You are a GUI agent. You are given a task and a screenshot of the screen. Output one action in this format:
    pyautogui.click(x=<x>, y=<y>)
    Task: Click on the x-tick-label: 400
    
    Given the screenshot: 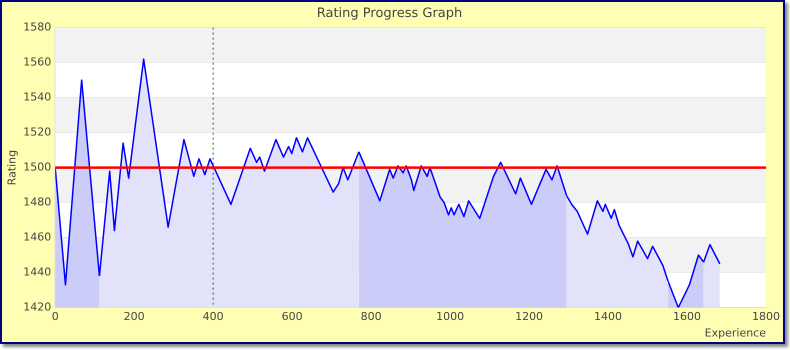 What is the action you would take?
    pyautogui.click(x=213, y=317)
    